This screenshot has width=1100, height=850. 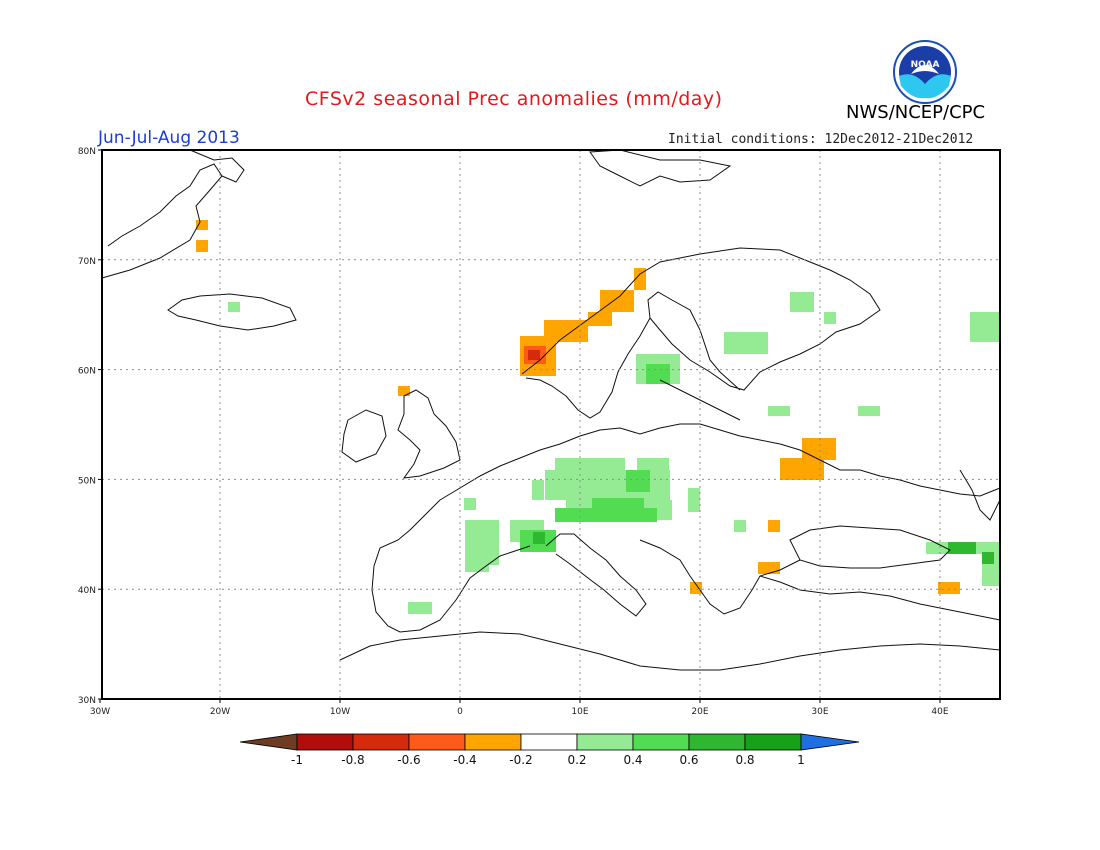 I want to click on longitude-label: 30W, so click(x=100, y=712).